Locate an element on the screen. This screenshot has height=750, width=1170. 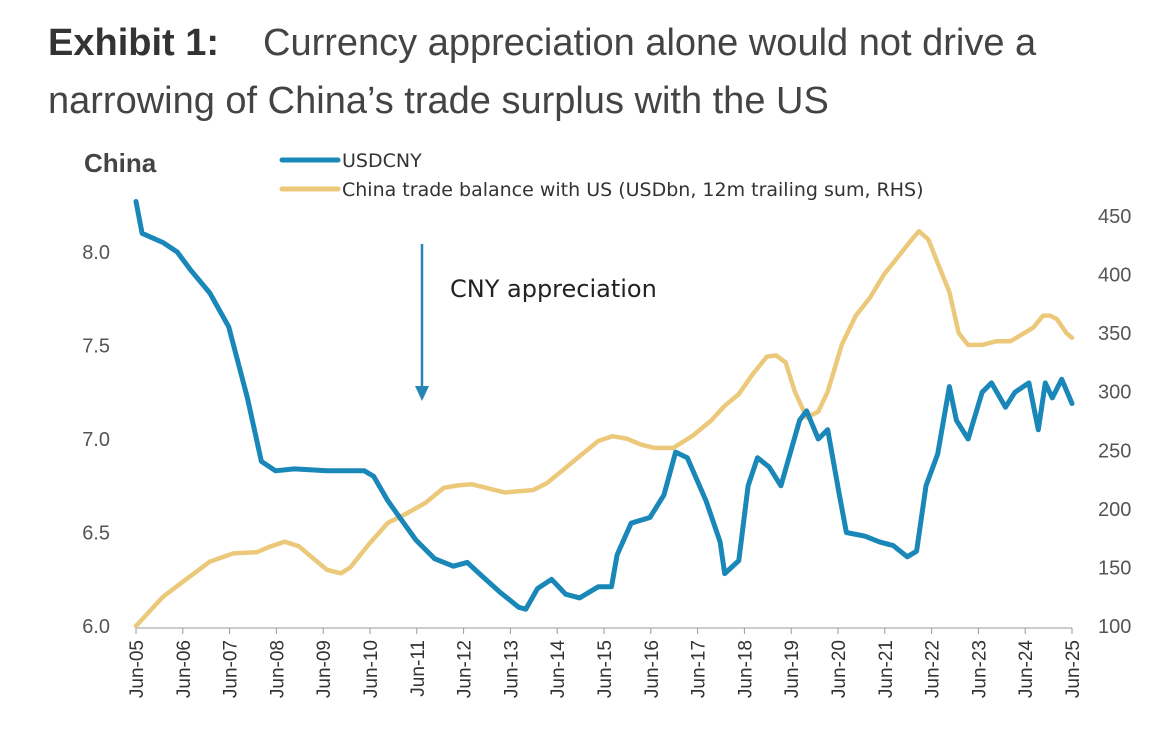
x-tick-label: Jun-06 is located at coordinates (184, 669).